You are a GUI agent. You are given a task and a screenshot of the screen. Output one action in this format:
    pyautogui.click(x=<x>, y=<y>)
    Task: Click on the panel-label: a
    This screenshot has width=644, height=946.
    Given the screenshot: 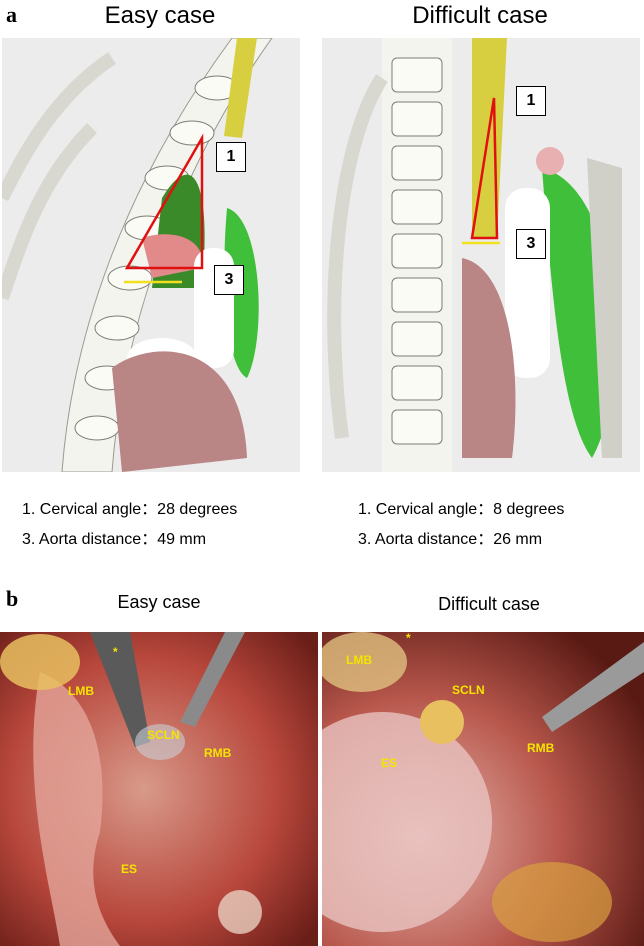 What is the action you would take?
    pyautogui.click(x=11, y=14)
    